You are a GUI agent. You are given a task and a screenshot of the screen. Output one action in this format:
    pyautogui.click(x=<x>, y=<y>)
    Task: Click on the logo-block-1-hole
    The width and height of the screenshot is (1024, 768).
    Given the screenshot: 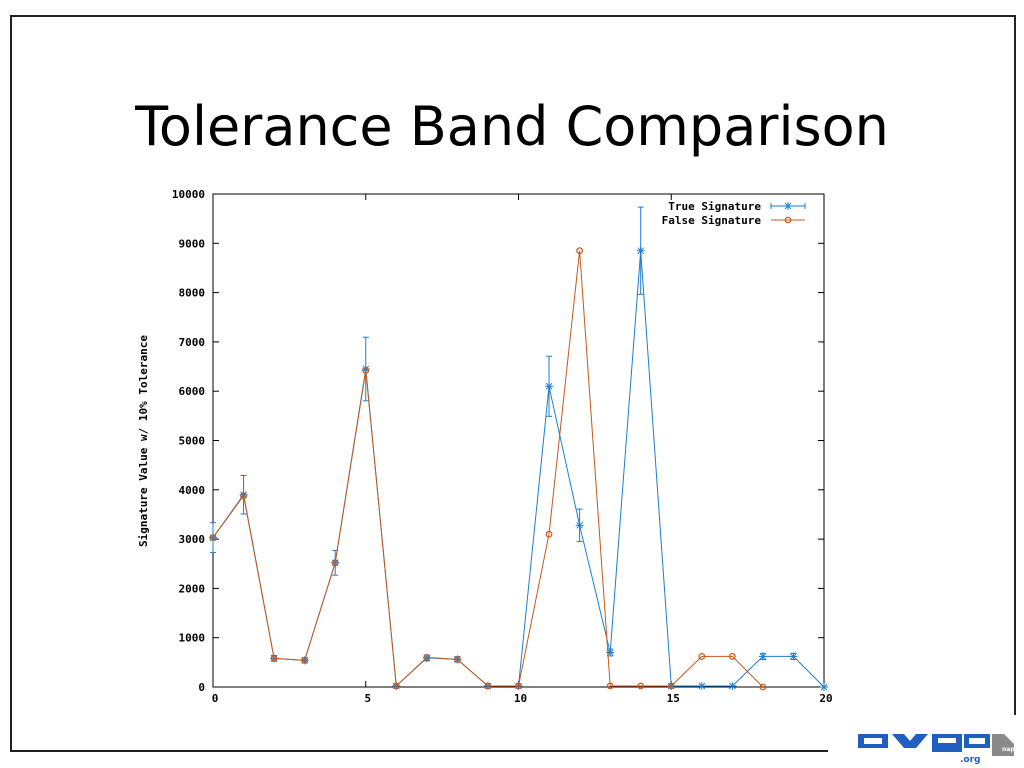 What is the action you would take?
    pyautogui.click(x=873, y=741)
    